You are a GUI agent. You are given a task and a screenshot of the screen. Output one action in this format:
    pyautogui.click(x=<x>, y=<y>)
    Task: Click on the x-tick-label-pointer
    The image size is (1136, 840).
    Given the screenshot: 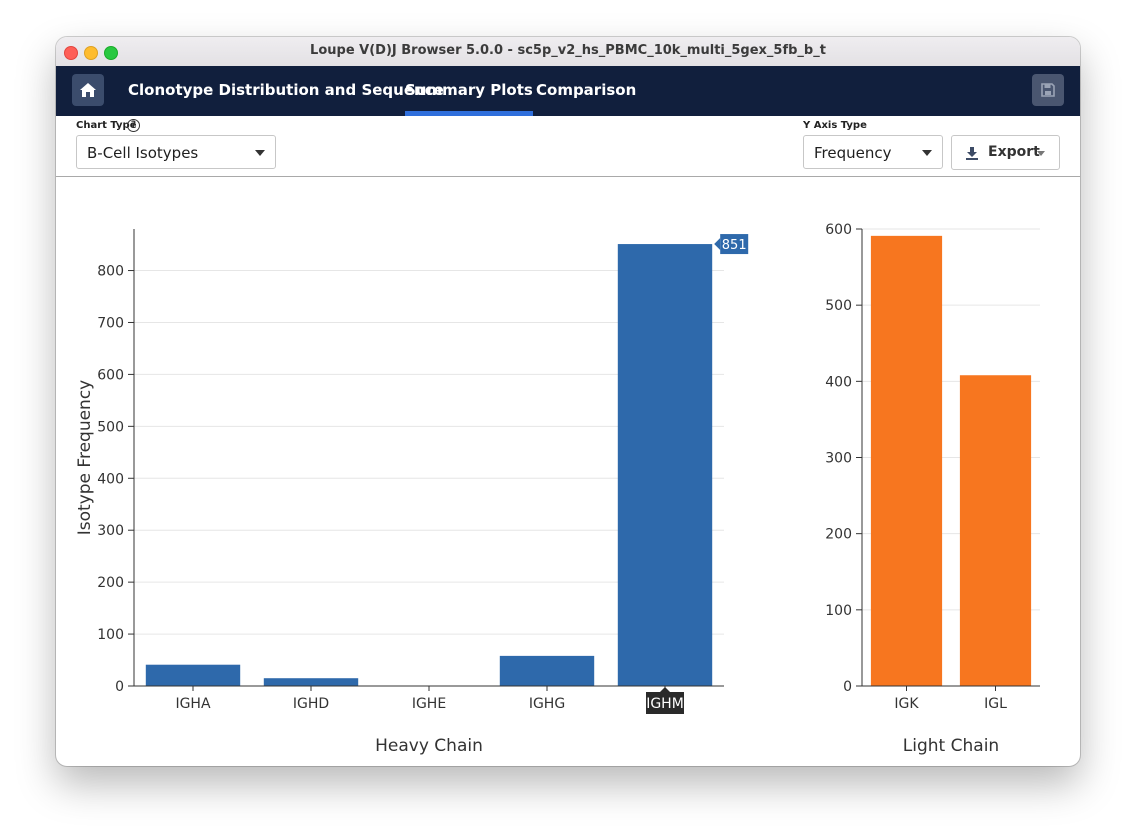 What is the action you would take?
    pyautogui.click(x=665, y=689)
    